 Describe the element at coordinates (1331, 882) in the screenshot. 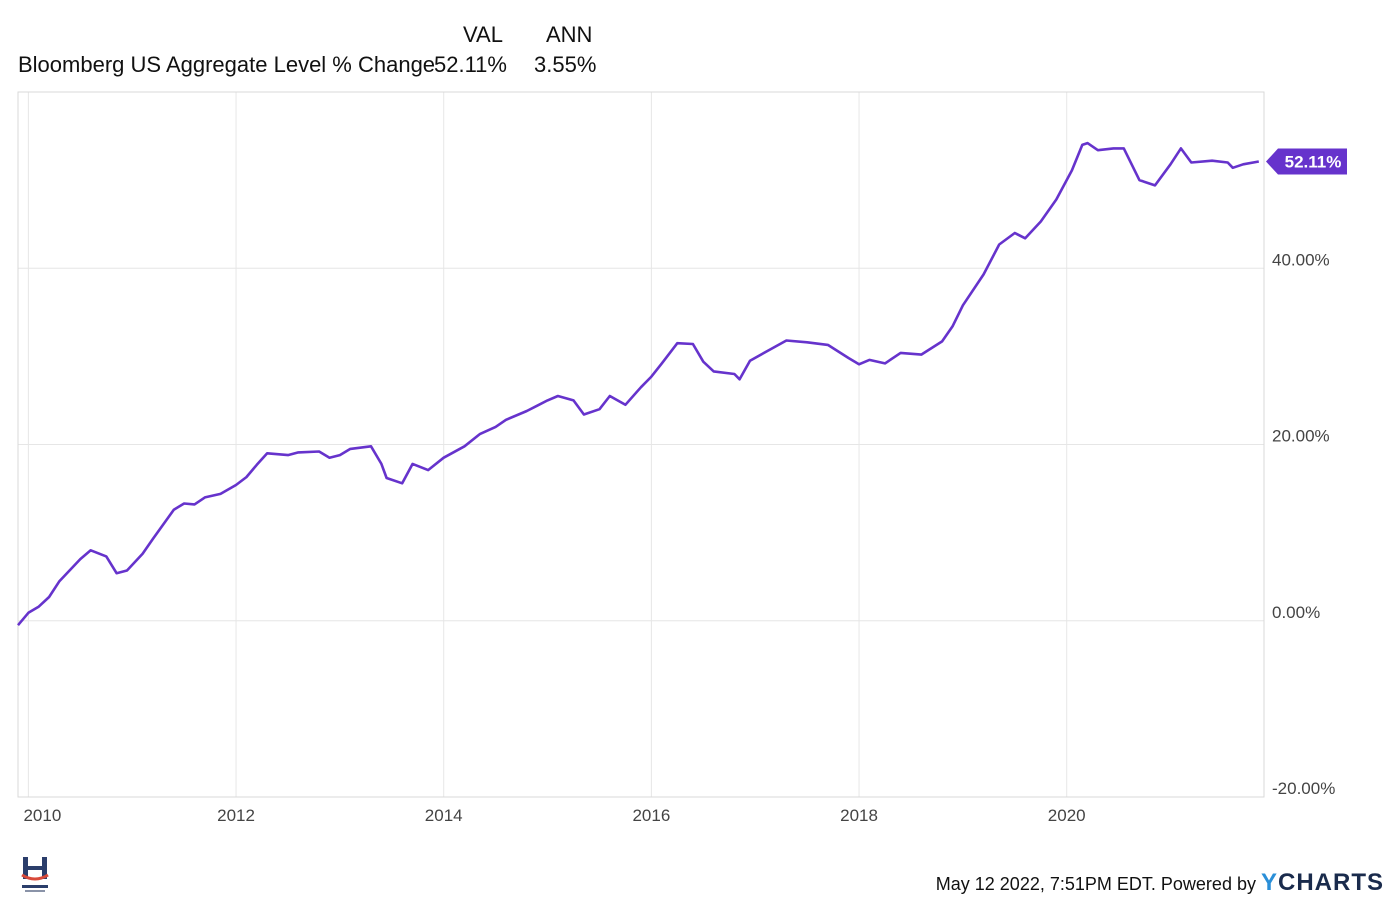

I see `ycharts-logo-text: CHARTS` at that location.